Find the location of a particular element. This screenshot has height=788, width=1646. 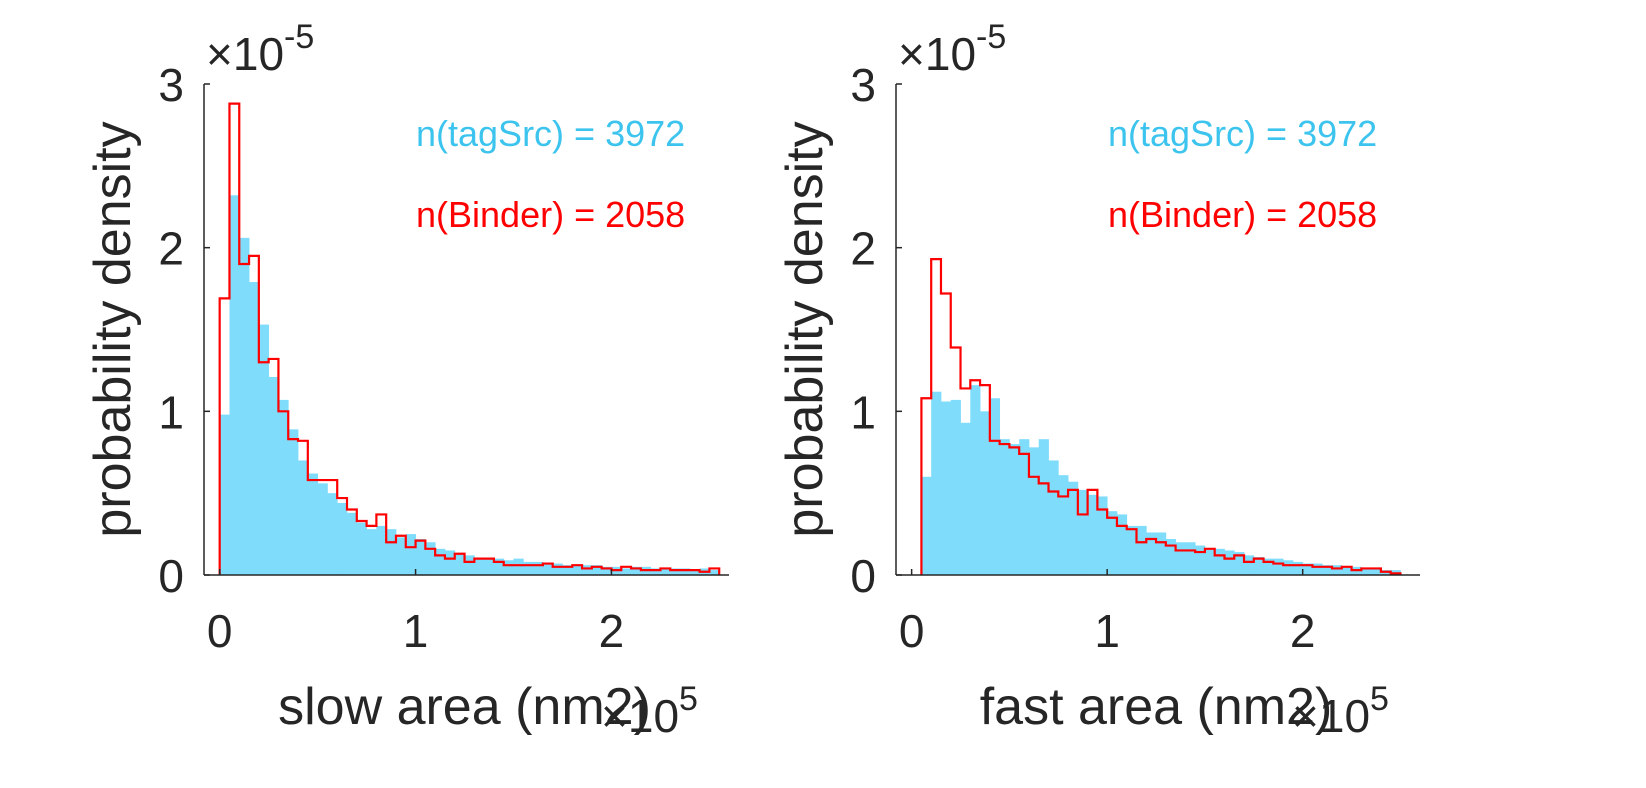

y-exponent-label: ×10⁻⁵ is located at coordinates (952, 49).